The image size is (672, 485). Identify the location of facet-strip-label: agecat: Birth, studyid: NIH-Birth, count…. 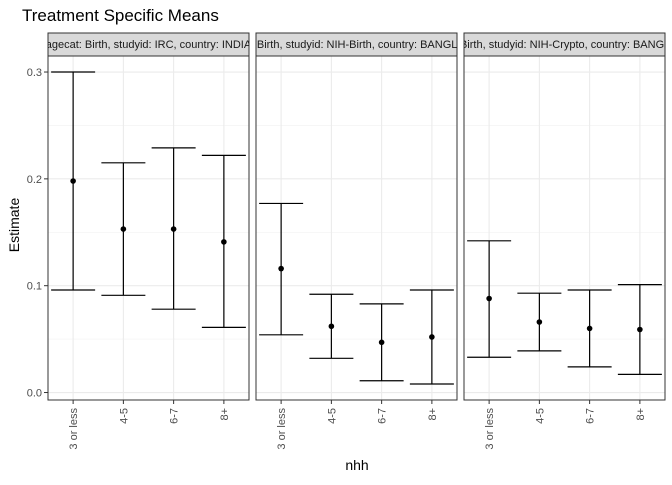
(357, 45).